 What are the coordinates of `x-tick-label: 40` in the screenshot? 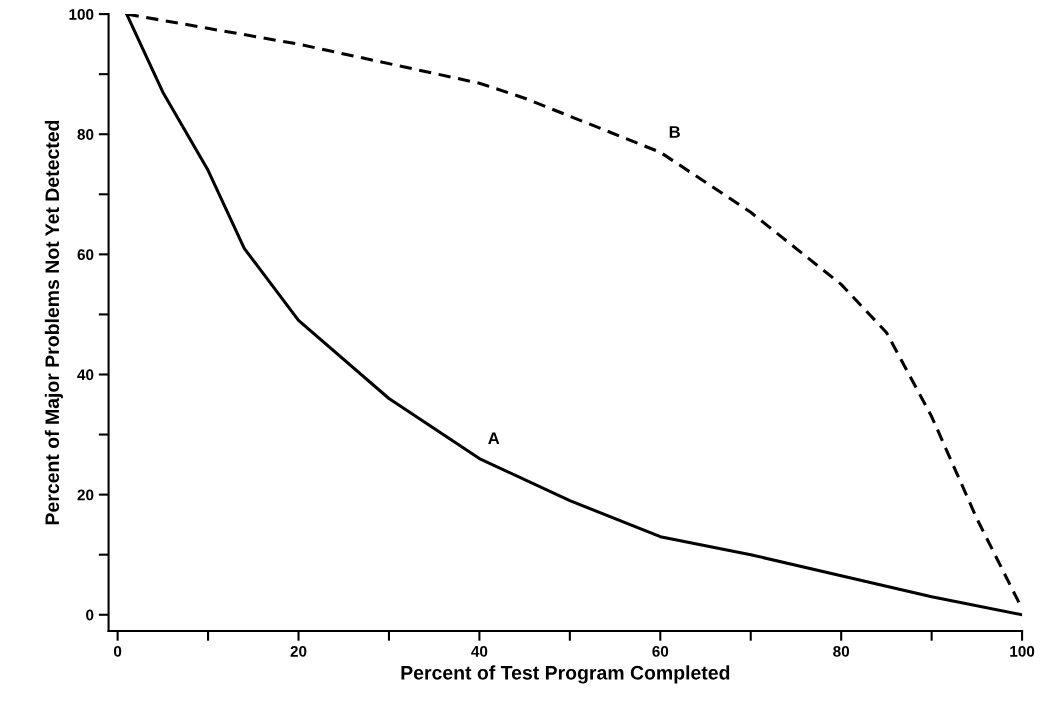 It's located at (479, 651).